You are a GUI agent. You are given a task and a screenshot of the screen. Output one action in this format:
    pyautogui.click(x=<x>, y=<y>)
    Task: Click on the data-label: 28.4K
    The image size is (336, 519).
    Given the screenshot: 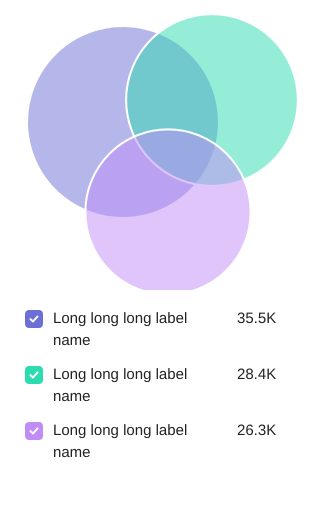 What is the action you would take?
    pyautogui.click(x=256, y=375)
    